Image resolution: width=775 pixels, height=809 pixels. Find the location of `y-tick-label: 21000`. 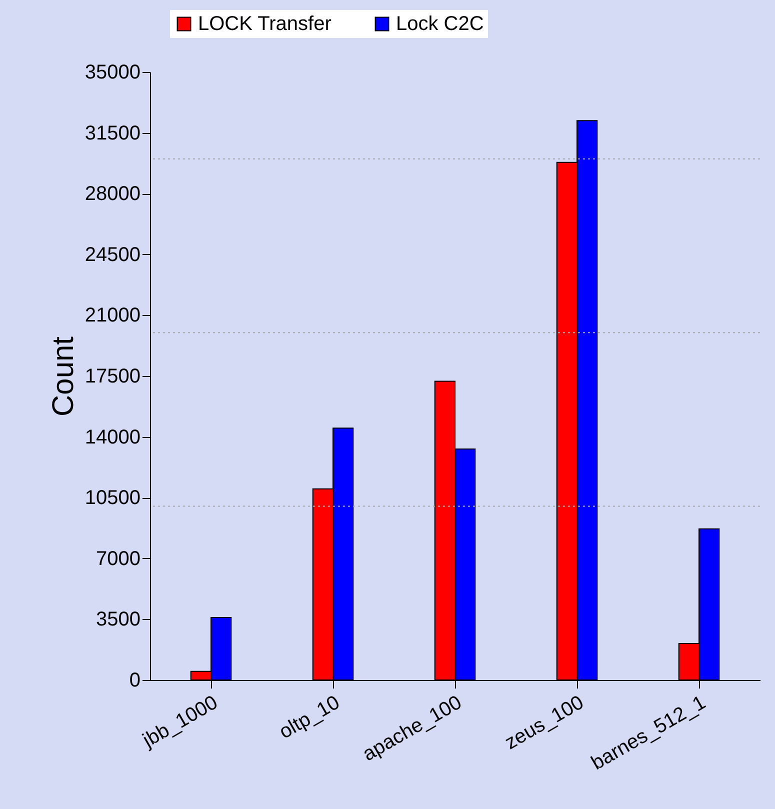

y-tick-label: 21000 is located at coordinates (112, 315).